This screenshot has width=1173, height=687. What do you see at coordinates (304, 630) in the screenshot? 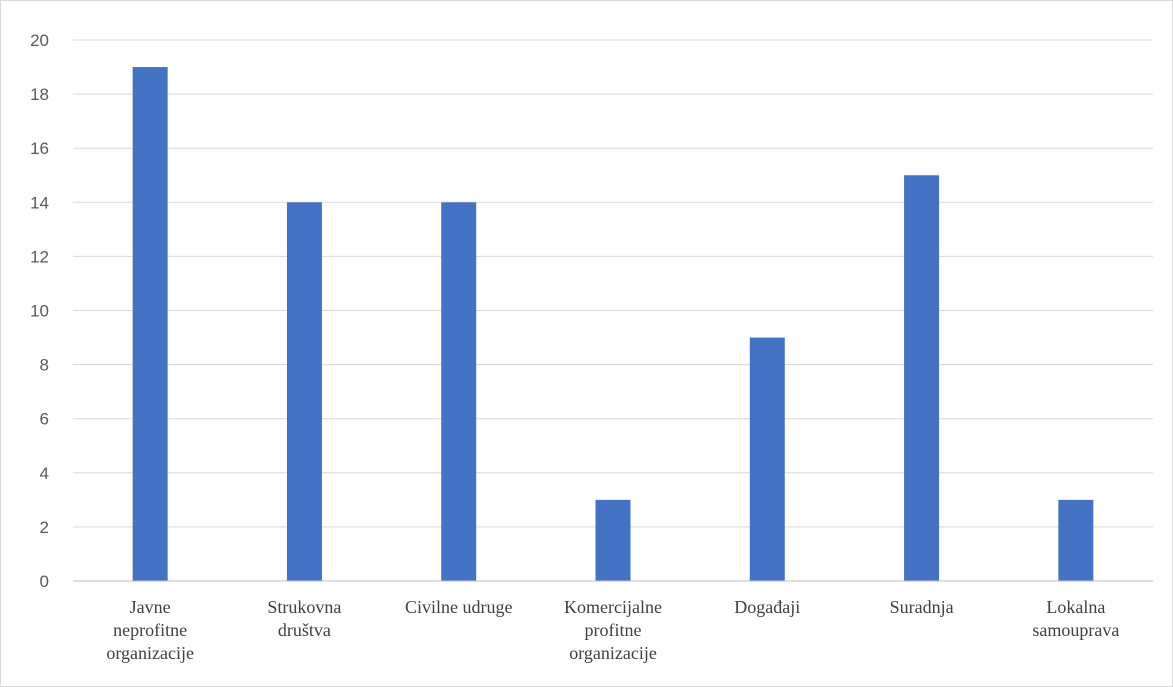
I see `x-tick-label: društva` at bounding box center [304, 630].